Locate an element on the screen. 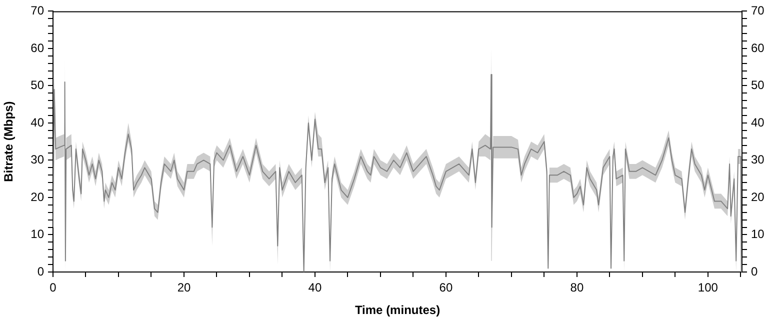  y2-tick-label: 20 is located at coordinates (758, 197).